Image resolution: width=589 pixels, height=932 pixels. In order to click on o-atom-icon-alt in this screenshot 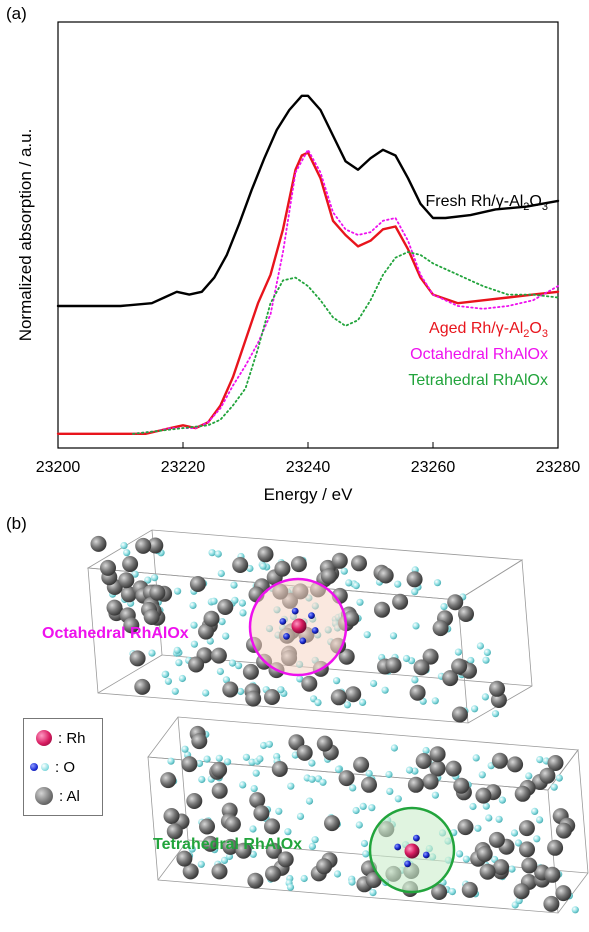, I will do `click(45, 767)`.